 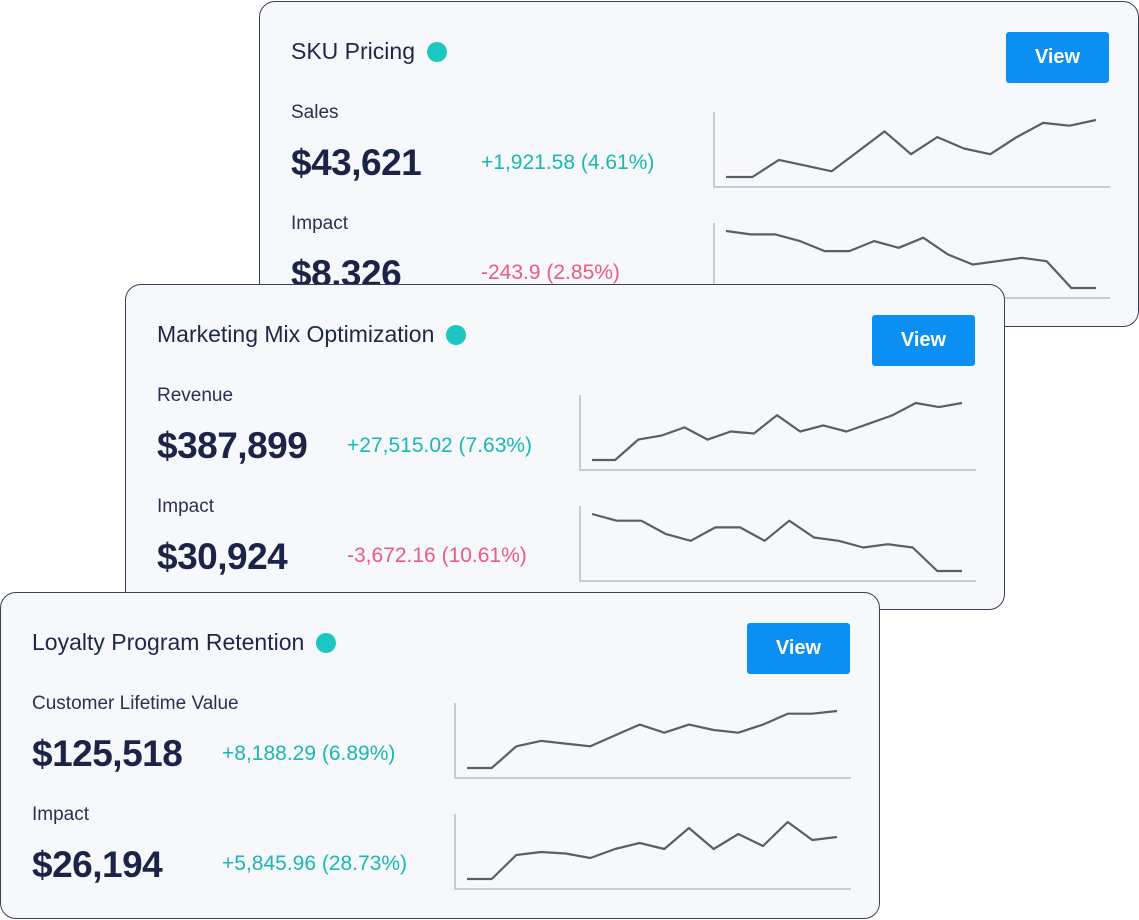 I want to click on card-title-text: Marketing Mix Optimization, so click(x=296, y=334).